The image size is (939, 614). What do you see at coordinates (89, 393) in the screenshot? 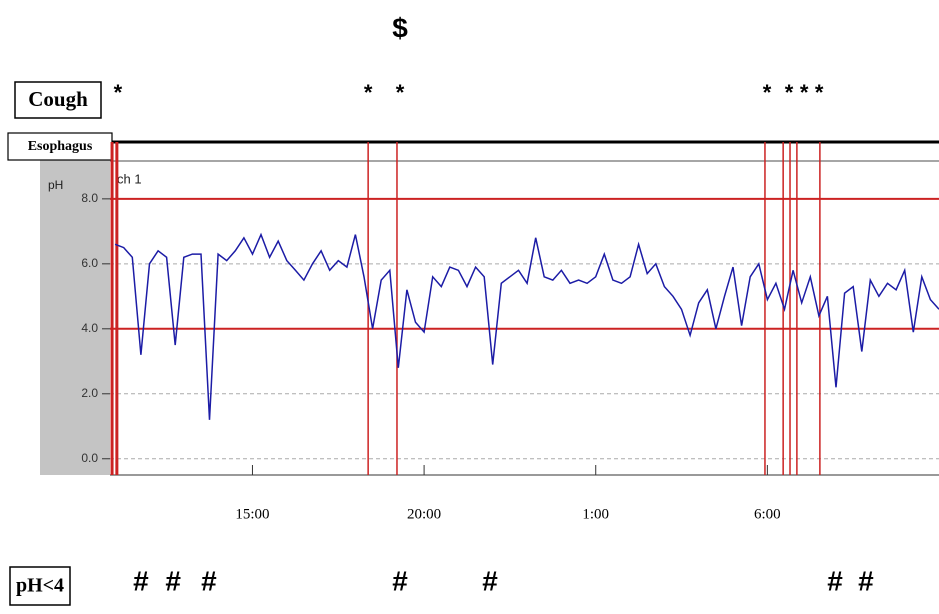
I see `y-tick-label: 2.0` at bounding box center [89, 393].